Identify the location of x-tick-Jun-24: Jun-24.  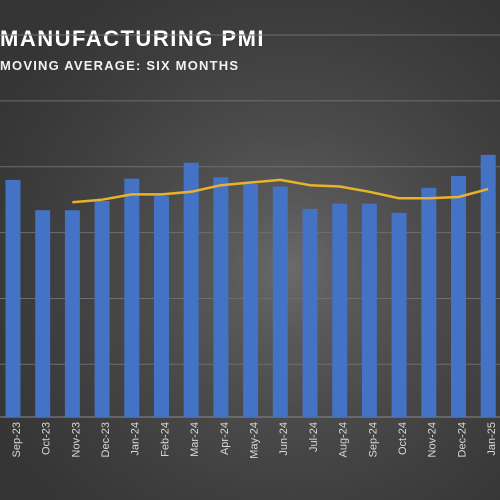
(284, 439).